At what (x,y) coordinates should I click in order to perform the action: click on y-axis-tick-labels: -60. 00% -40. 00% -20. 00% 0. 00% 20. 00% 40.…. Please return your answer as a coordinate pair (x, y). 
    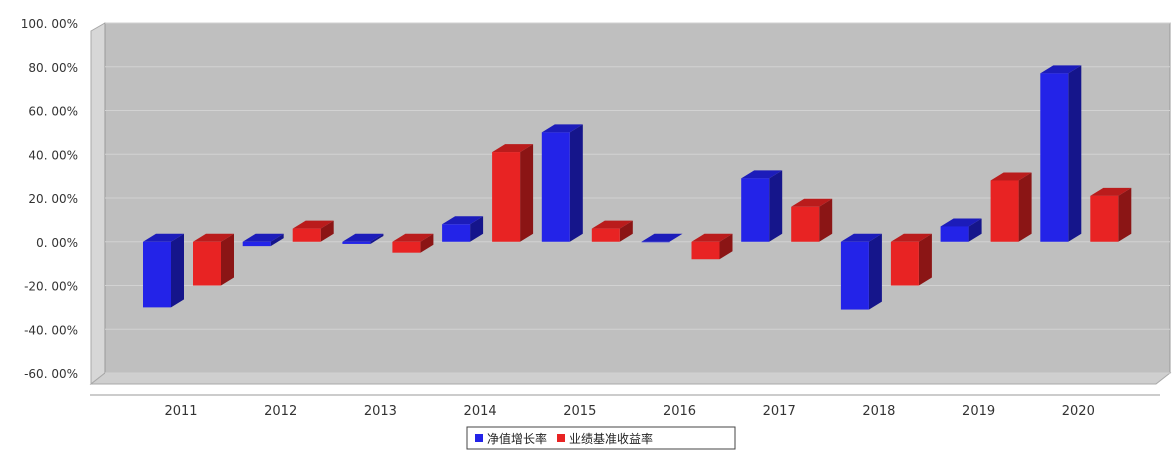
    Looking at the image, I should click on (49, 199).